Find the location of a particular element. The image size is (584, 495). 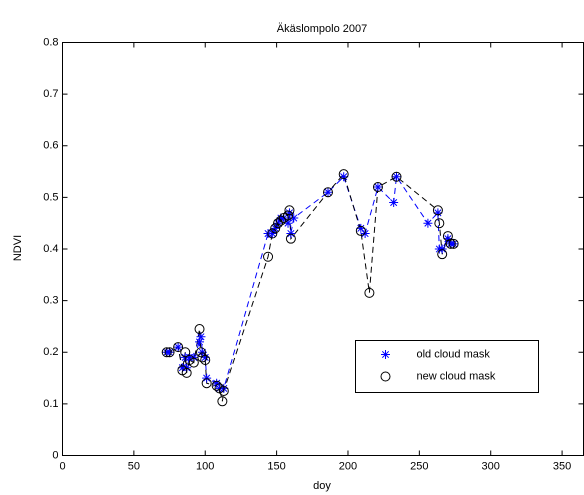

x-tick-label: 300 is located at coordinates (491, 466).